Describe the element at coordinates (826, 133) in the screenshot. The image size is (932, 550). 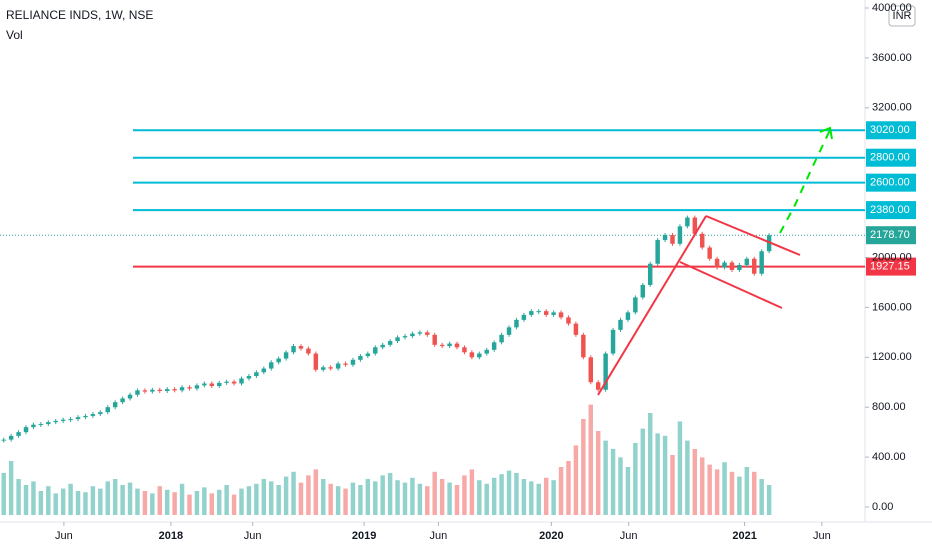
I see `arrow-head` at that location.